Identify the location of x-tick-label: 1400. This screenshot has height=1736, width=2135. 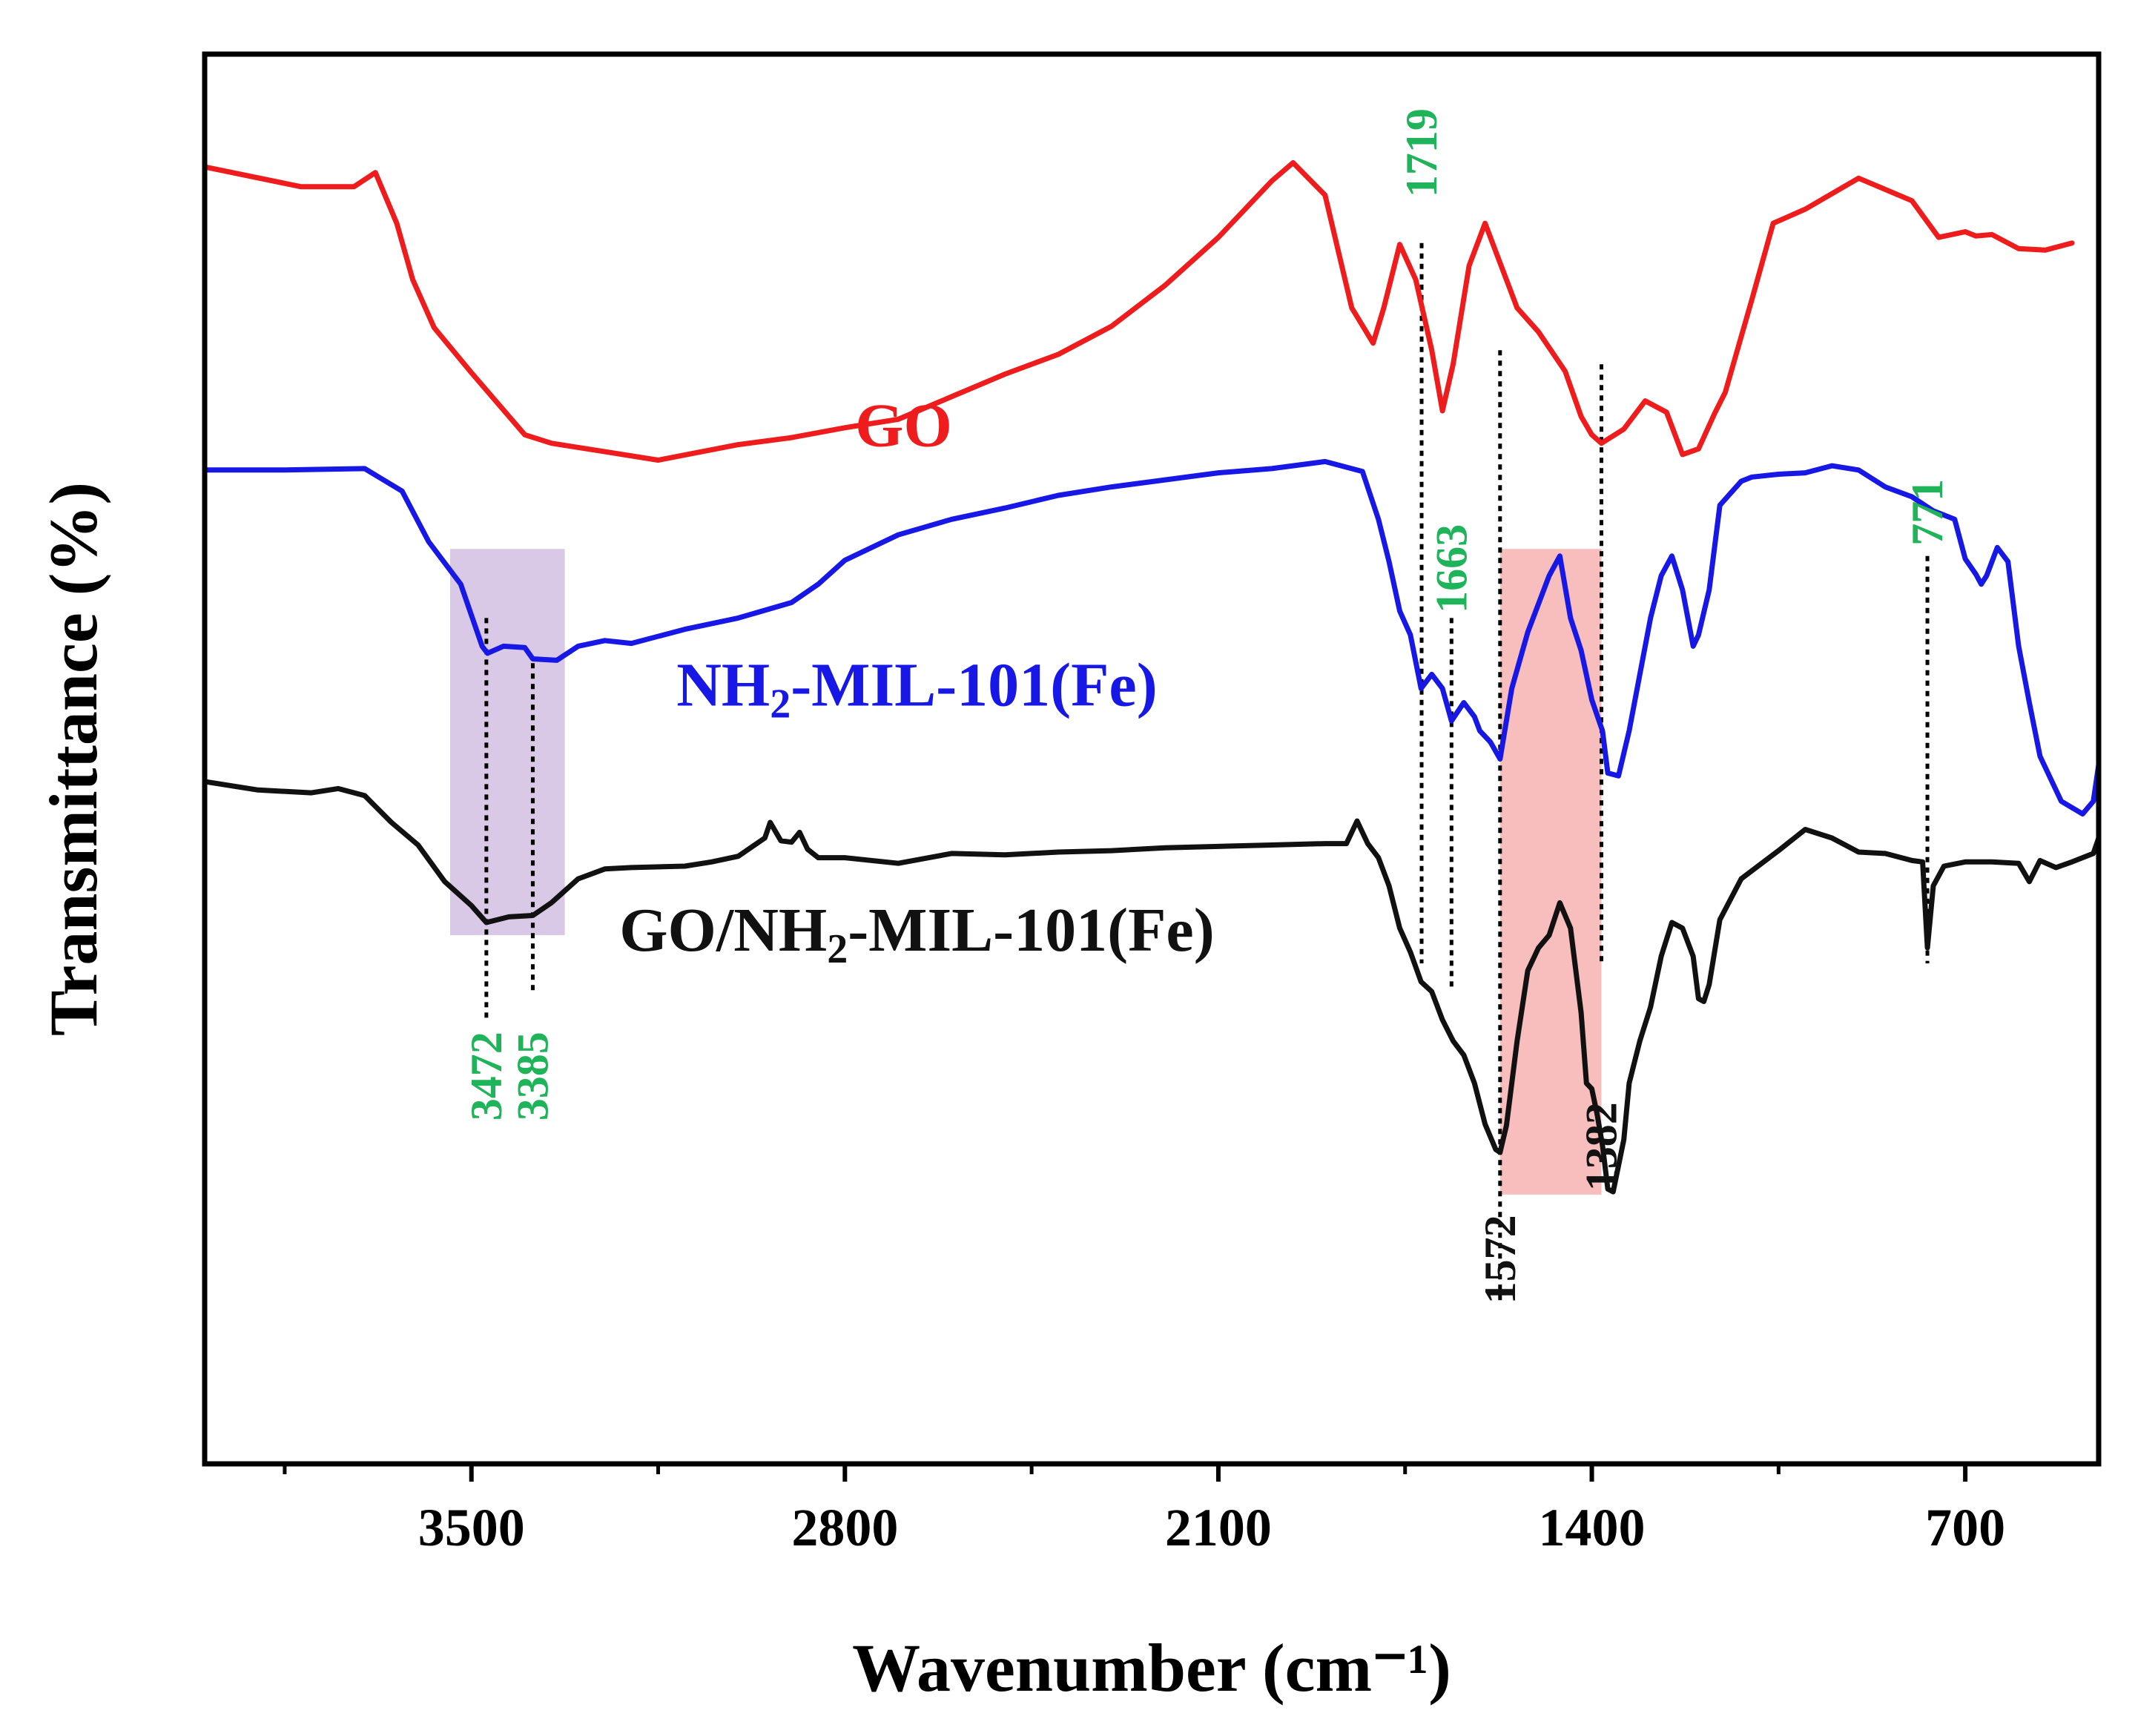
(1592, 1528).